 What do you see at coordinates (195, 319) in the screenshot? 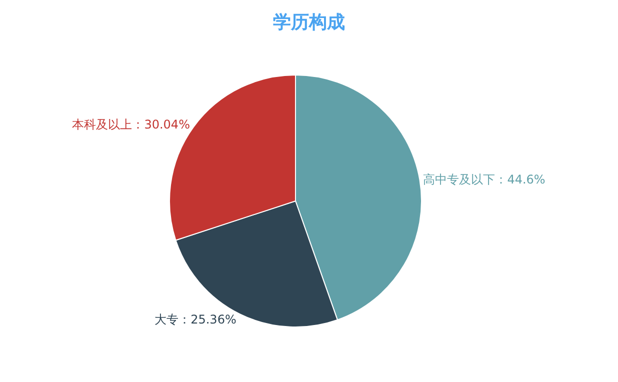
I see `slice-label: 大专：25.36%` at bounding box center [195, 319].